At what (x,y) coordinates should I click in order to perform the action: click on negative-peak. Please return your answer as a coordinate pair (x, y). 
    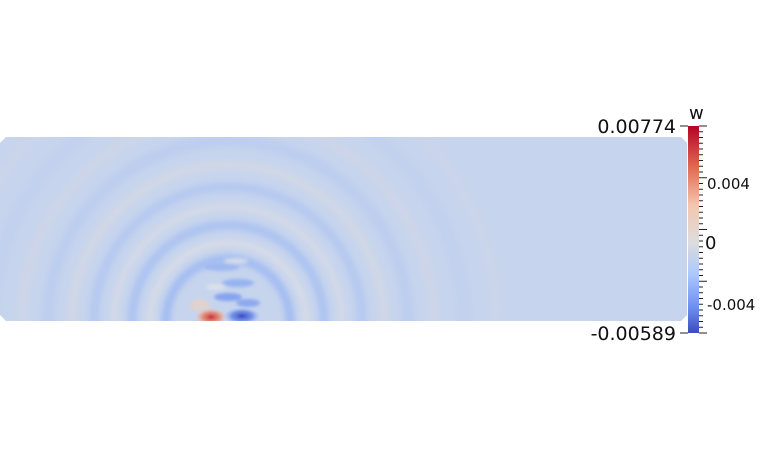
    Looking at the image, I should click on (242, 314).